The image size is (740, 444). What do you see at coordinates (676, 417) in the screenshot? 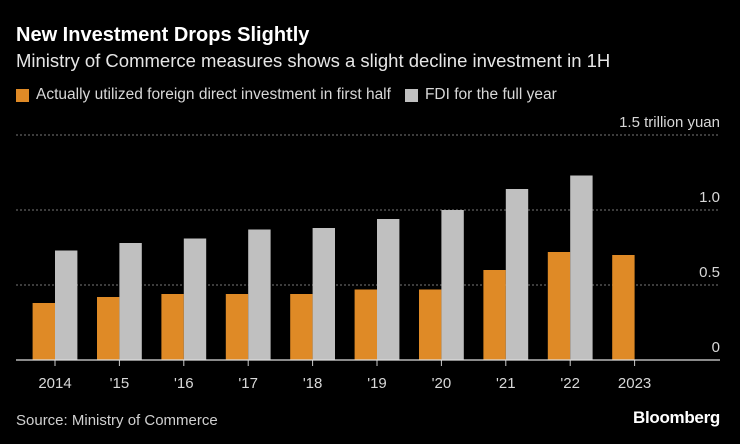
I see `bloomberg-logo: Bloomberg` at bounding box center [676, 417].